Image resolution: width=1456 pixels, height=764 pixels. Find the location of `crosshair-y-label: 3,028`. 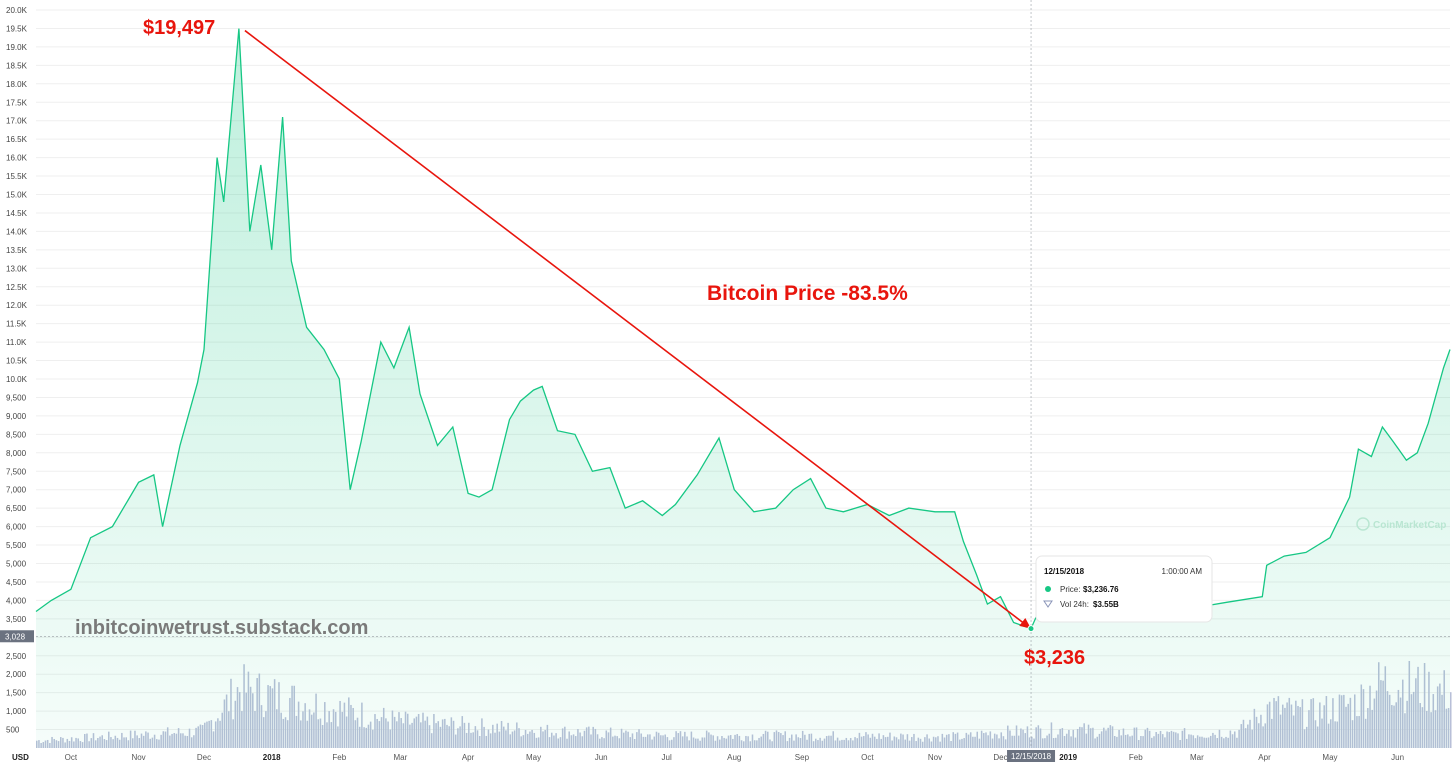

crosshair-y-label: 3,028 is located at coordinates (15, 636).